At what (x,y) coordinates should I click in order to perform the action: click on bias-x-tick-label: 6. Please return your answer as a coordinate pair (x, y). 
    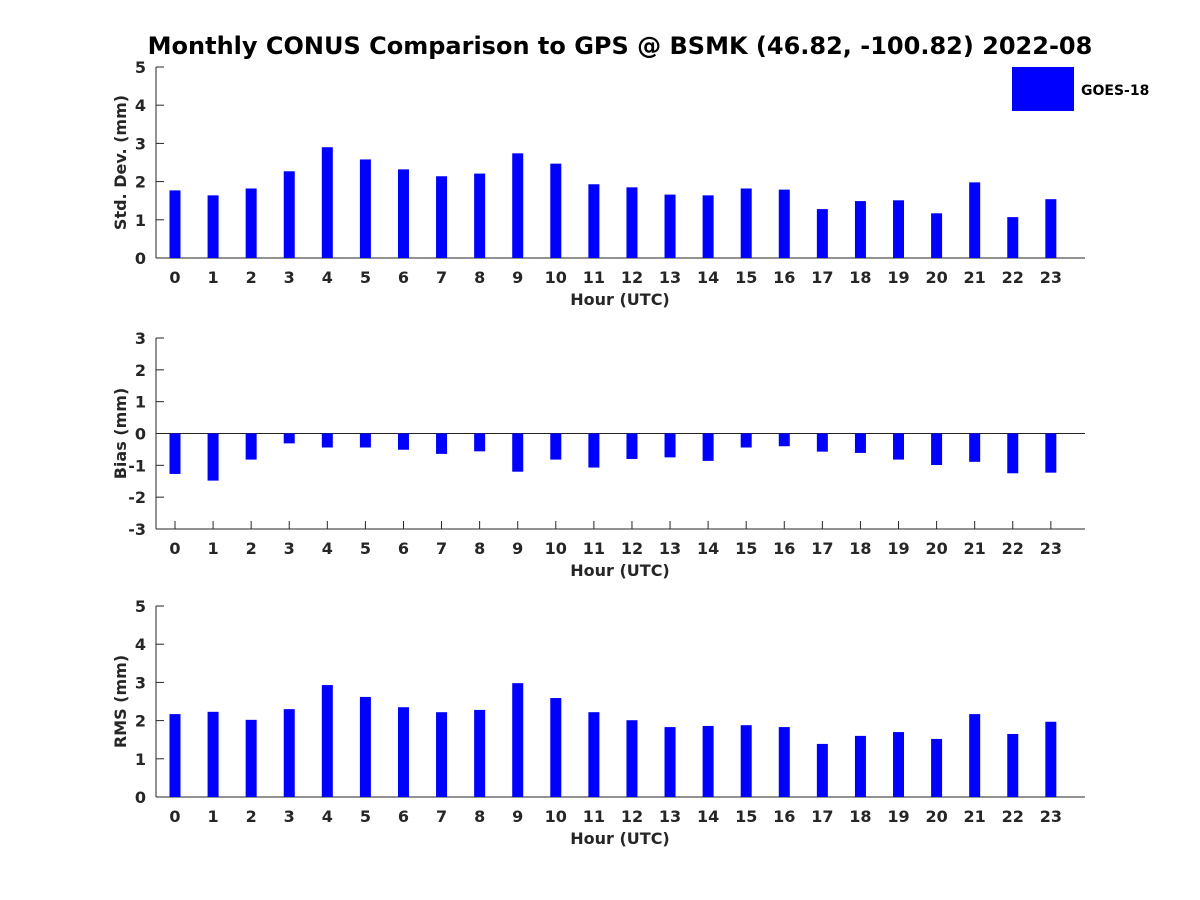
    Looking at the image, I should click on (403, 548).